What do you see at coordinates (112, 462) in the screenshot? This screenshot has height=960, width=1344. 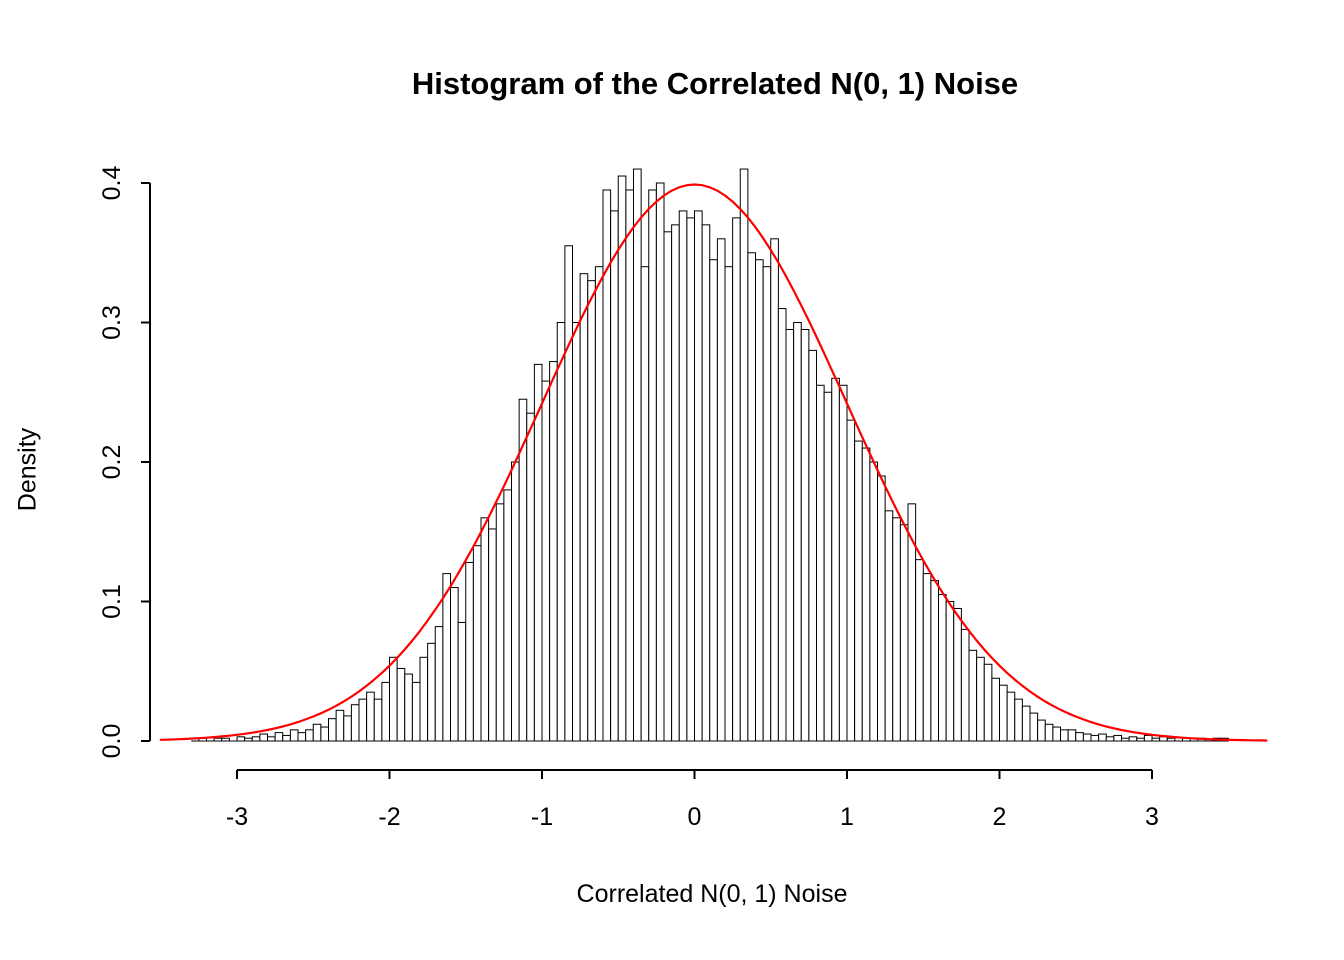 I see `y-tick-label: 0.2` at bounding box center [112, 462].